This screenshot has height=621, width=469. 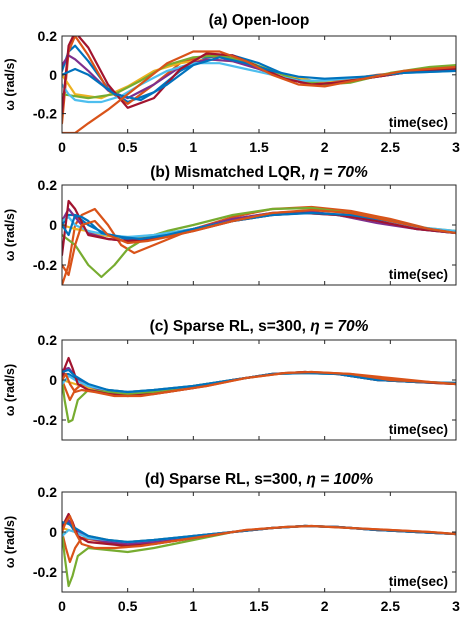 I want to click on panel-title: (a) Open-loop, so click(x=259, y=20).